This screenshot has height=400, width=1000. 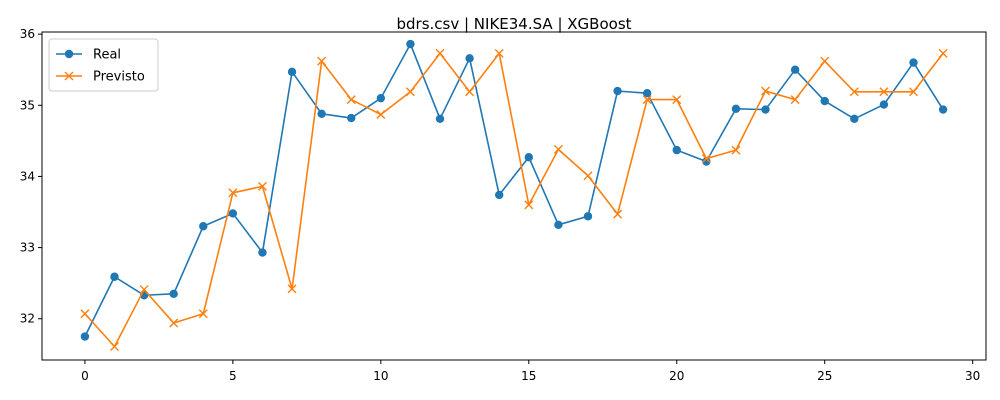 I want to click on chart-title: bdrs.csv | NIKE34.SA | XGBoost, so click(x=513, y=24).